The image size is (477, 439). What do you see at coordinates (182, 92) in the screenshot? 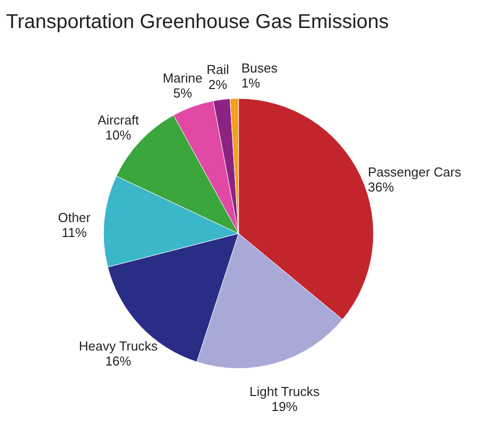
I see `data-label: 5%` at bounding box center [182, 92].